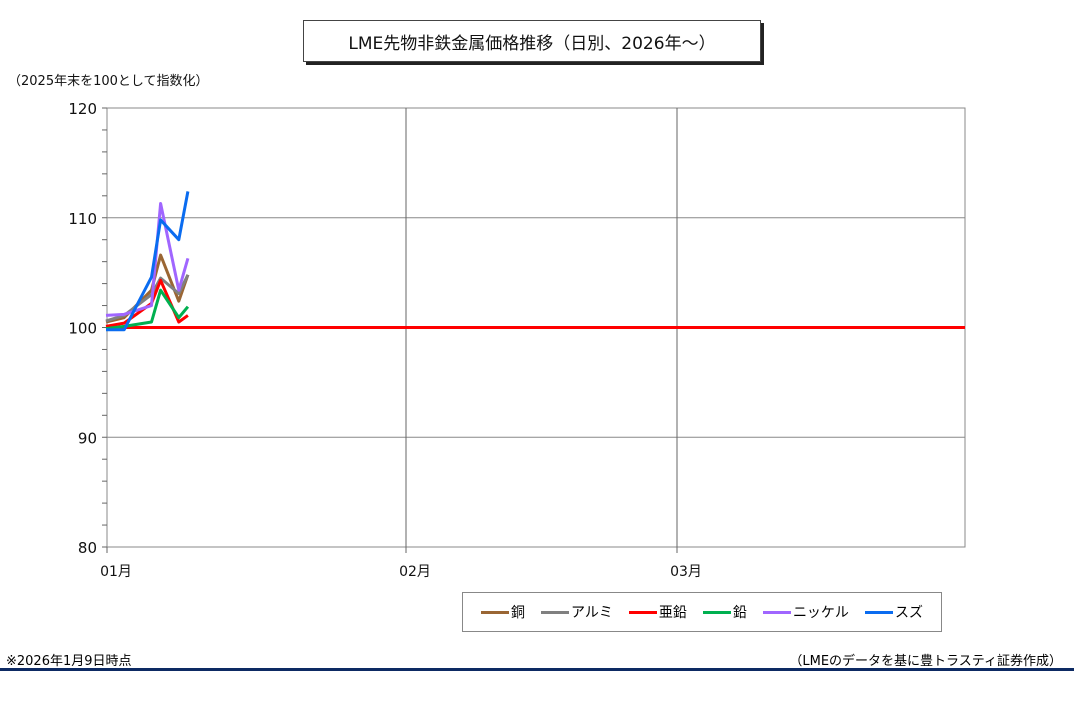  What do you see at coordinates (925, 661) in the screenshot?
I see `source-note: （LMEのデータを基に豊トラスティ証券作成）` at bounding box center [925, 661].